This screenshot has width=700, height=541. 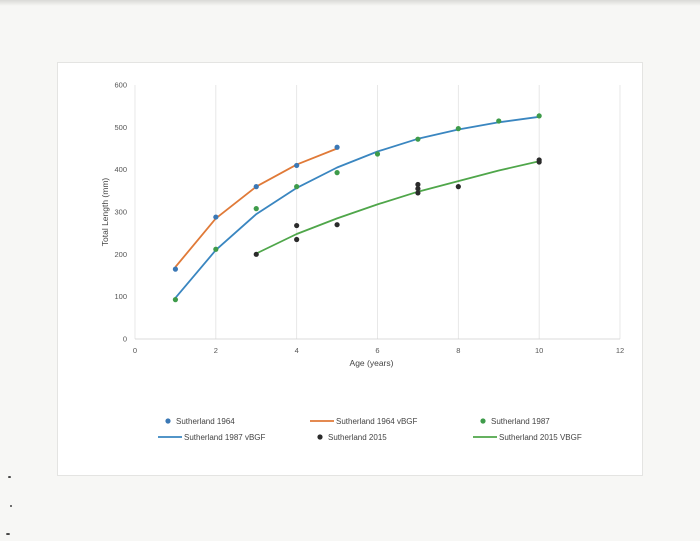 What do you see at coordinates (125, 339) in the screenshot?
I see `y-tick-label: 0` at bounding box center [125, 339].